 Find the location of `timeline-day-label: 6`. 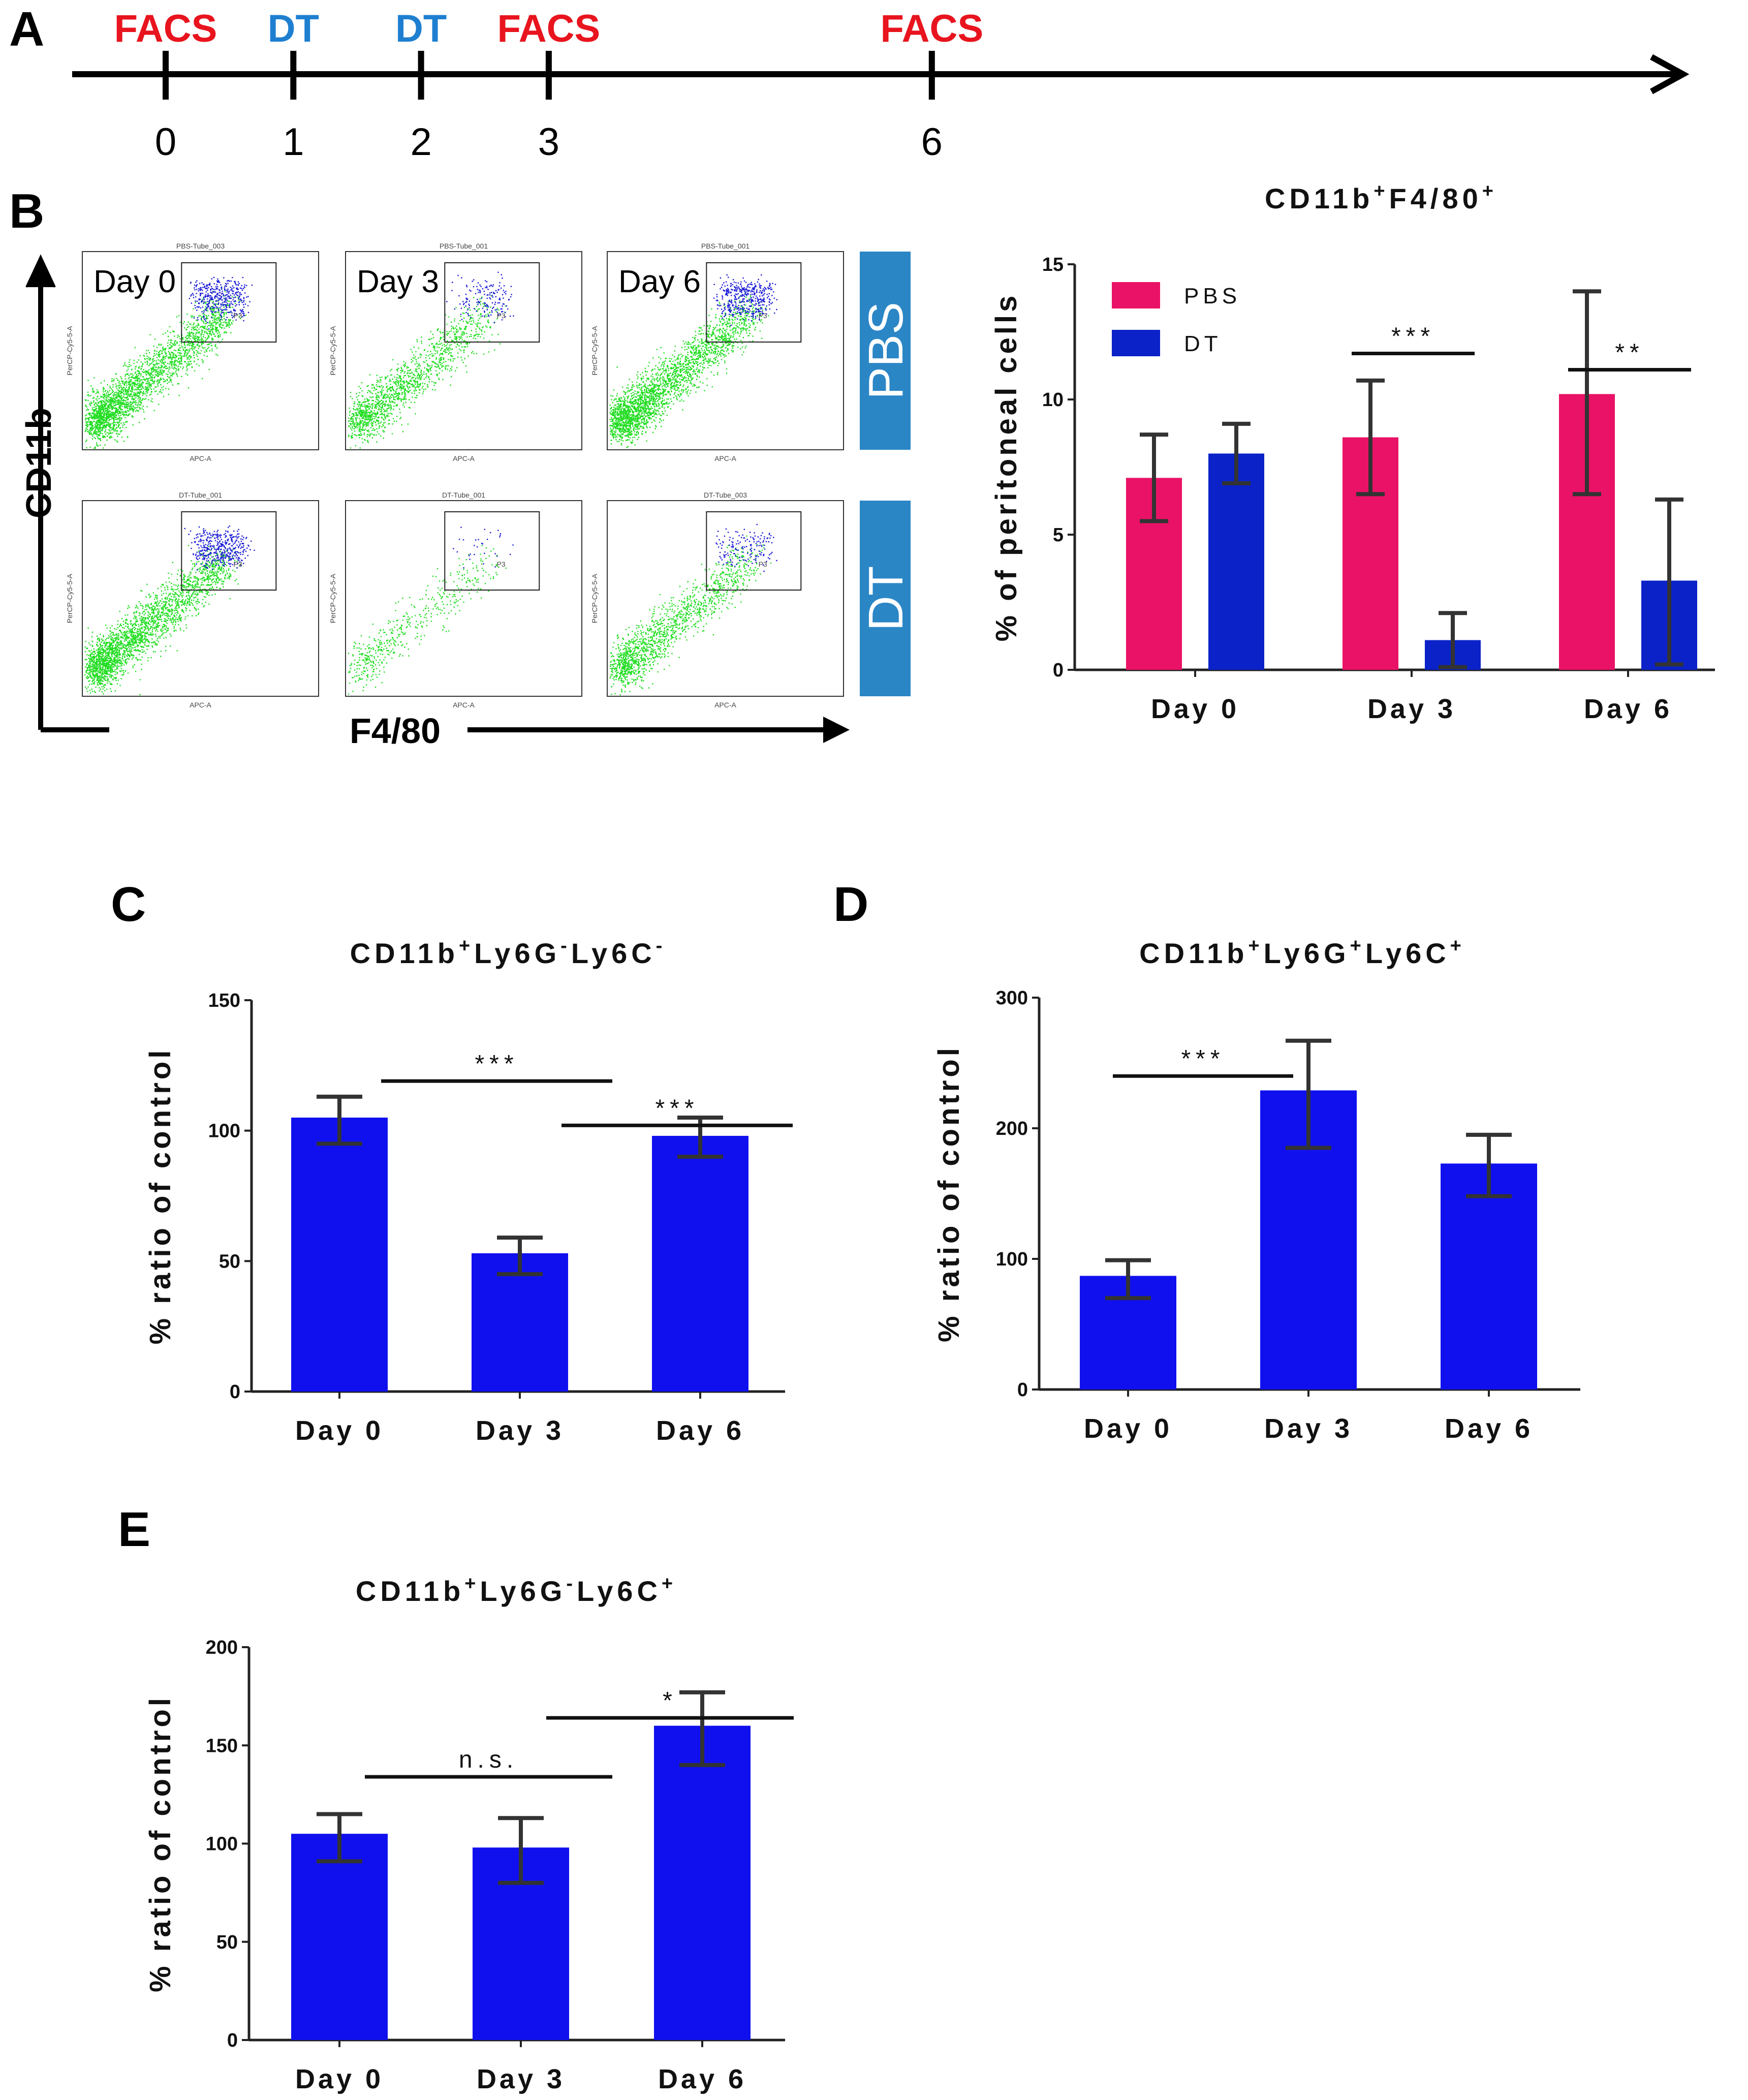

timeline-day-label: 6 is located at coordinates (932, 142).